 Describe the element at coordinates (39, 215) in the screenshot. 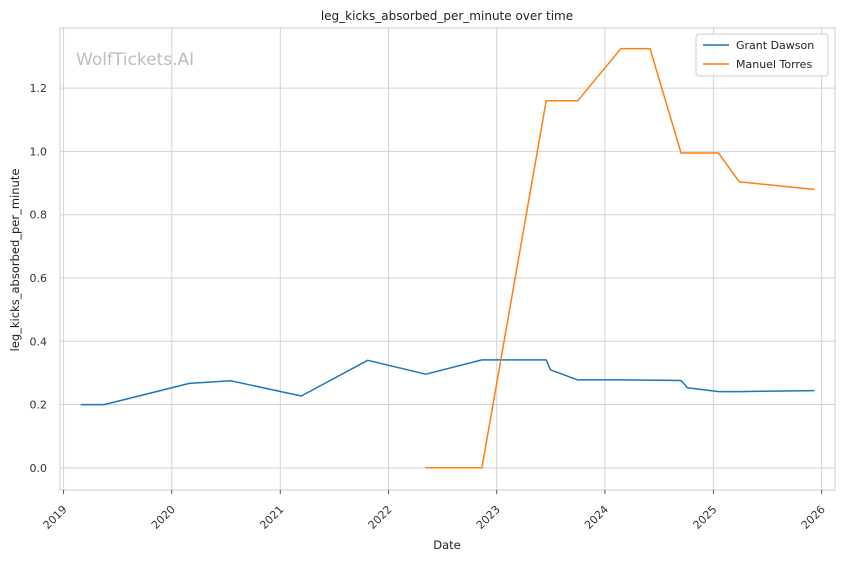

I see `y-tick-label: 0.8` at that location.